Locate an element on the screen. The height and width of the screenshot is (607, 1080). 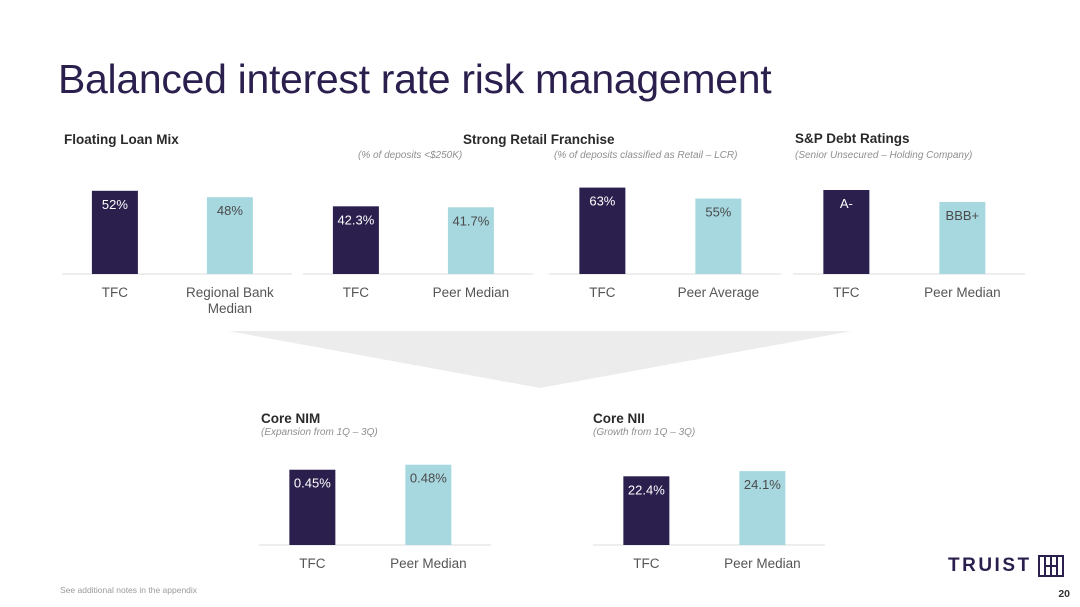
retail-subtitle-deposits-250k: (% of deposits <$250K) is located at coordinates (410, 155).